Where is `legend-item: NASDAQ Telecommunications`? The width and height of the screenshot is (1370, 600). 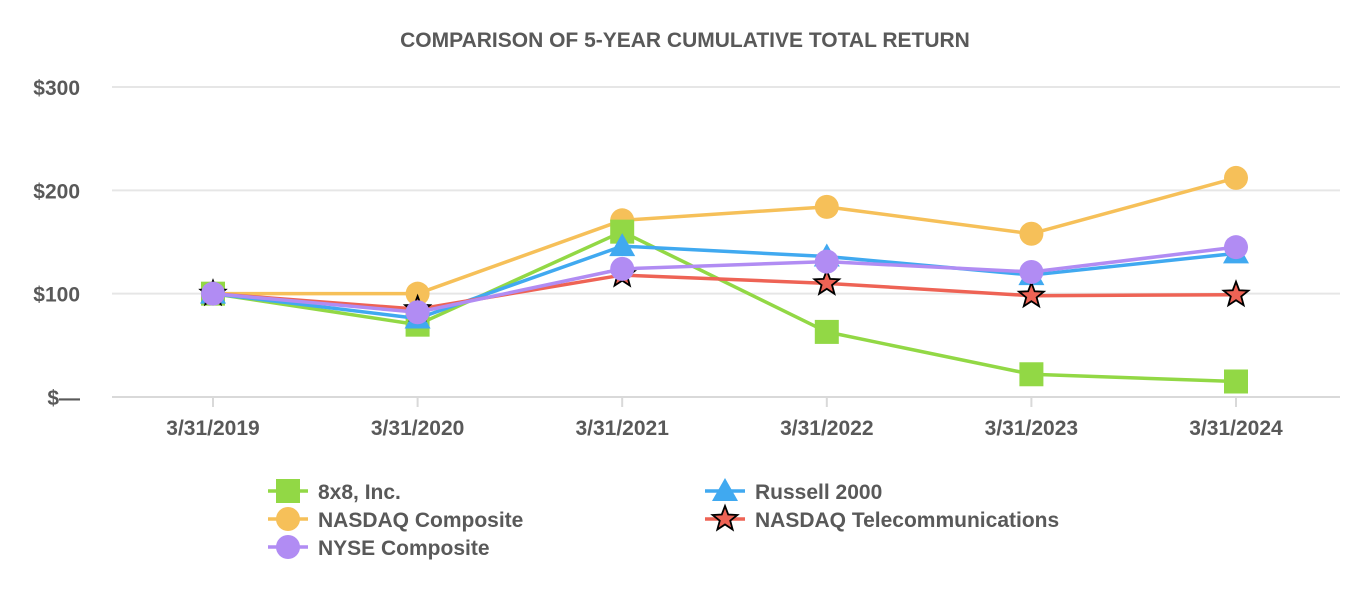
legend-item: NASDAQ Telecommunications is located at coordinates (882, 517).